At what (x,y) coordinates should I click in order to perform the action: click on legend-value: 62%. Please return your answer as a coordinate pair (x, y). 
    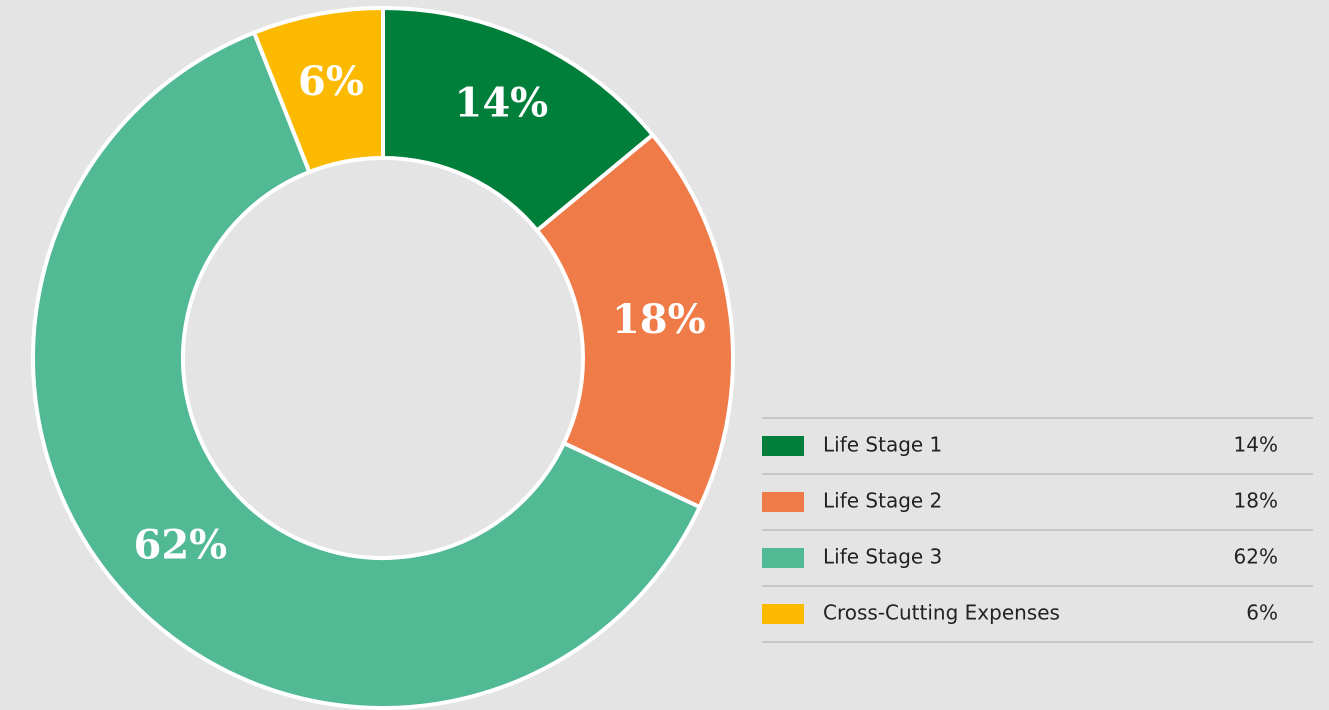
    Looking at the image, I should click on (1256, 557).